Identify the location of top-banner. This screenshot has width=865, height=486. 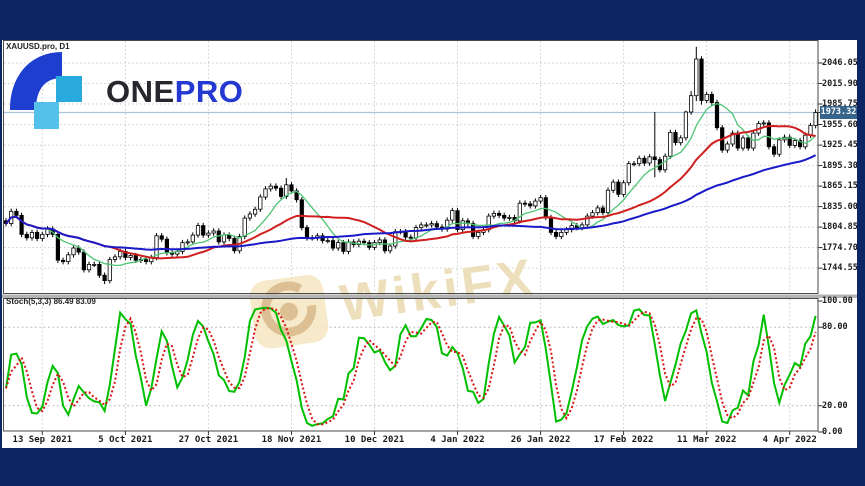
(432, 20).